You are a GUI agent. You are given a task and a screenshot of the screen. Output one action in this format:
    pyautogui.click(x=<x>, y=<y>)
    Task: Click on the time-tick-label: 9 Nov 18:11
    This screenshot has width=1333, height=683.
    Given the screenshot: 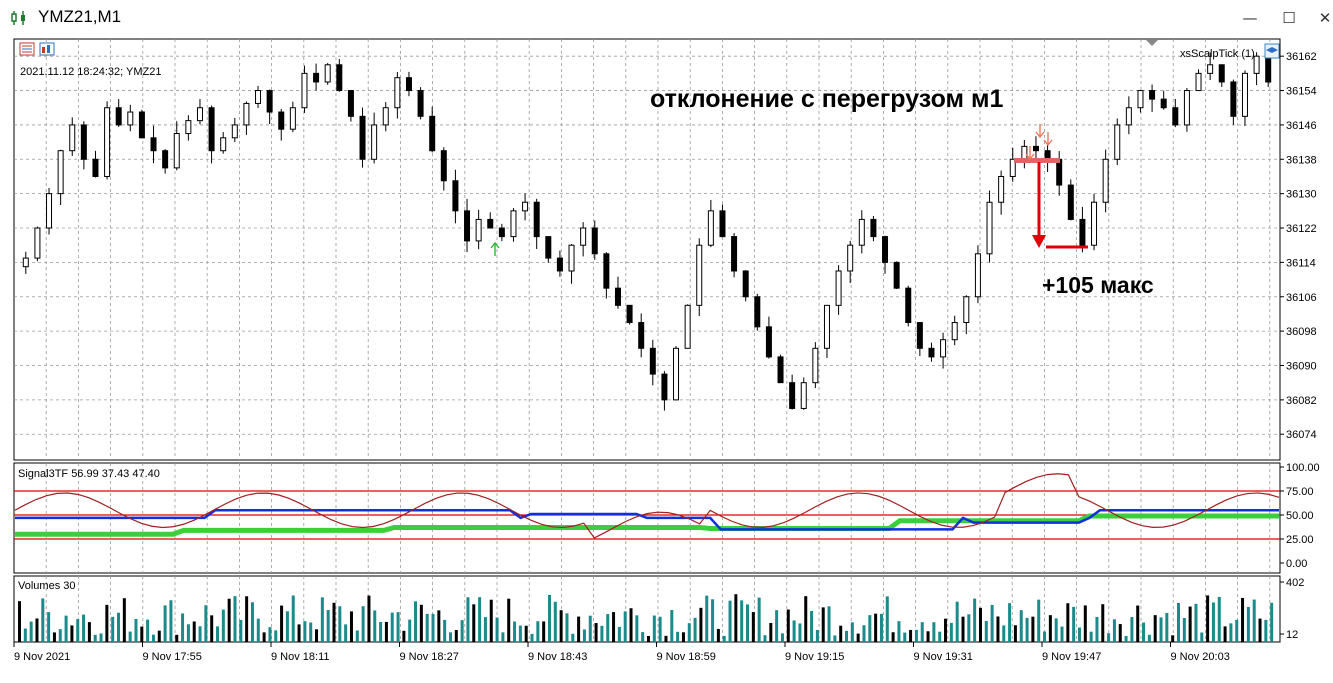 What is the action you would take?
    pyautogui.click(x=300, y=657)
    